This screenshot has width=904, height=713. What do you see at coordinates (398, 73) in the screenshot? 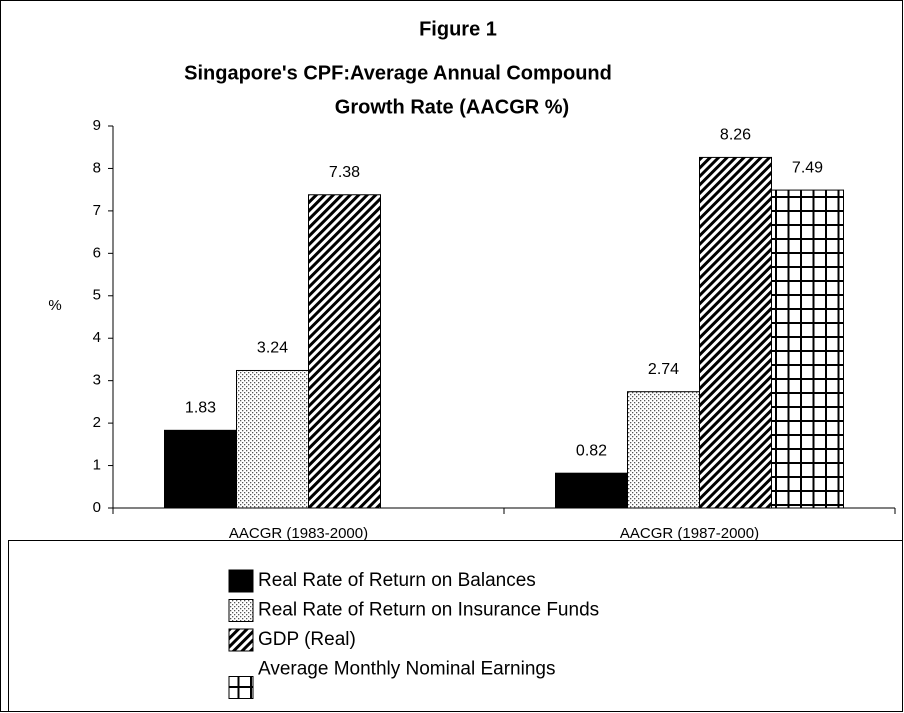
I see `chart-subtitle: Singapore's CPF:Average Annual Compound` at bounding box center [398, 73].